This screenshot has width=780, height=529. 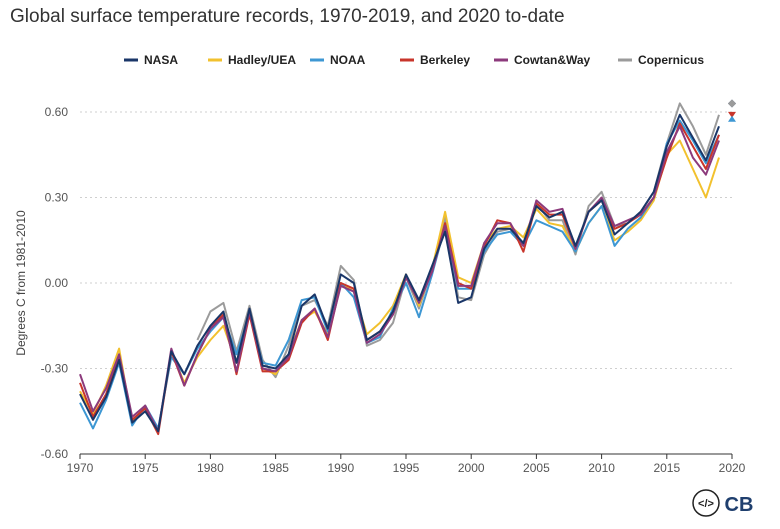 What do you see at coordinates (666, 468) in the screenshot?
I see `x-tick-label: 2015` at bounding box center [666, 468].